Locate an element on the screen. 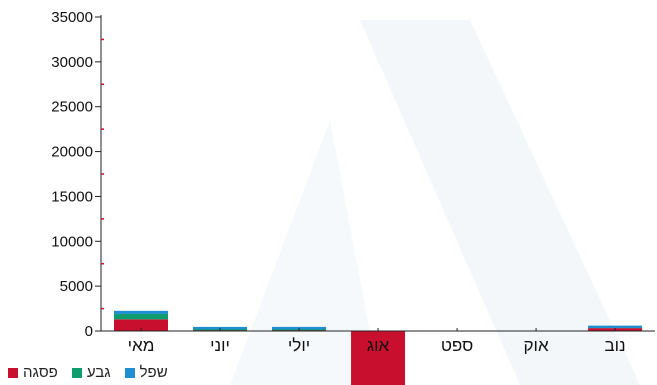  x-tick-label: יולי is located at coordinates (299, 345).